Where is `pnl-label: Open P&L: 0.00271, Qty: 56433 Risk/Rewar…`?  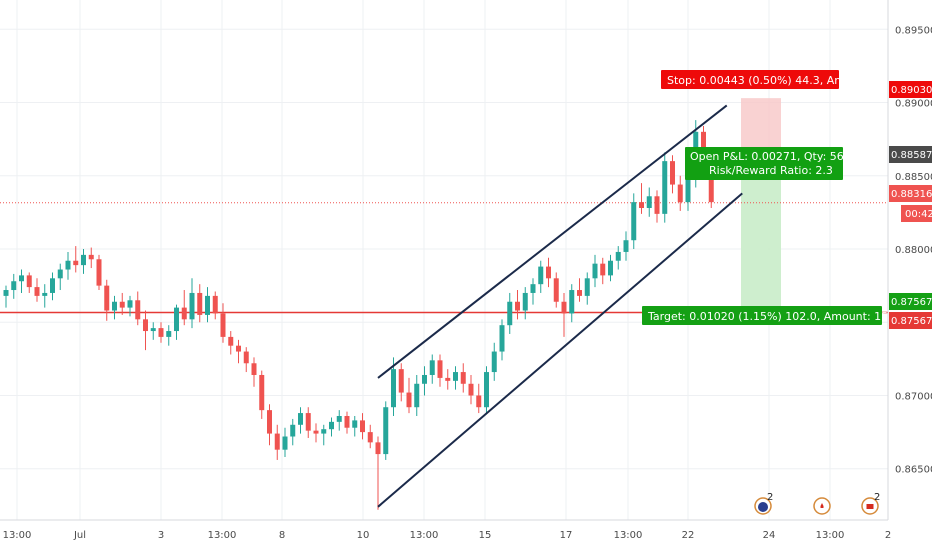 pnl-label: Open P&L: 0.00271, Qty: 56433 Risk/Rewar… is located at coordinates (775, 163).